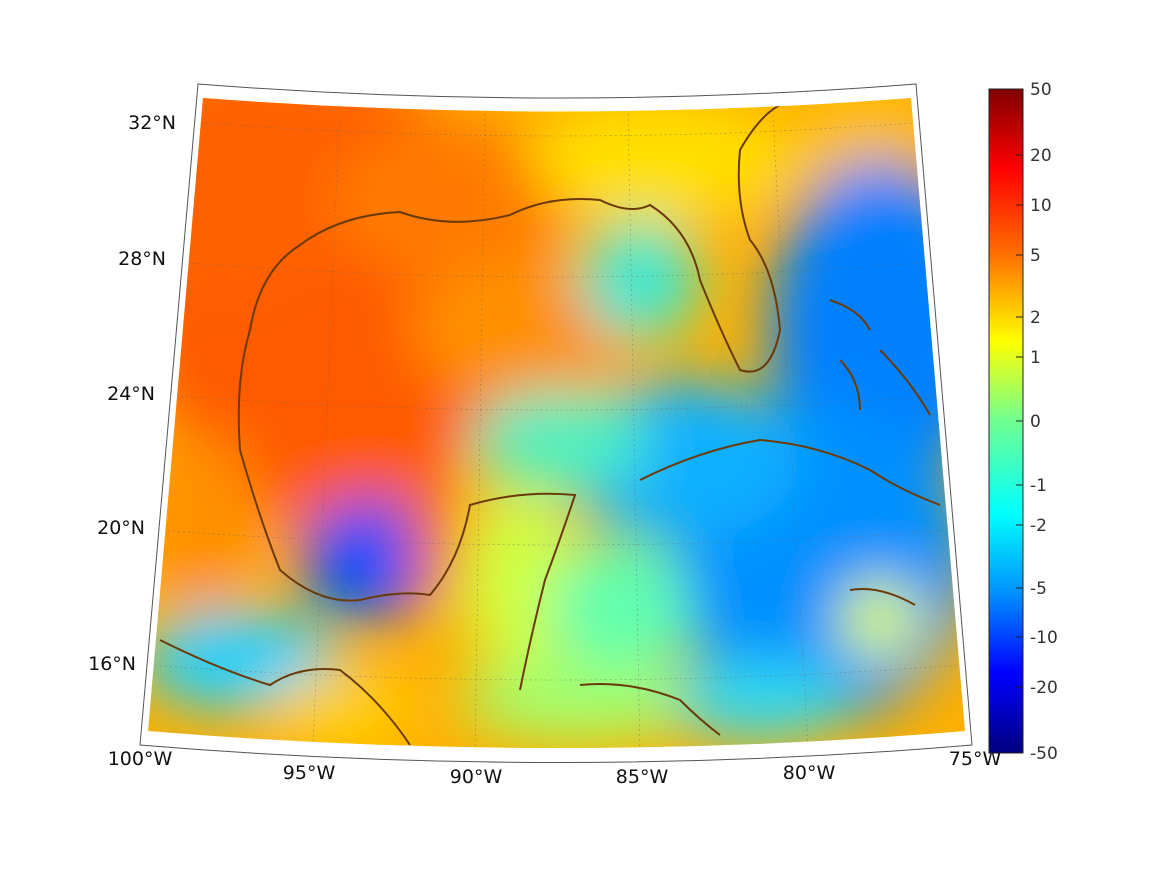  I want to click on lat-label-28n: 28°N, so click(142, 259).